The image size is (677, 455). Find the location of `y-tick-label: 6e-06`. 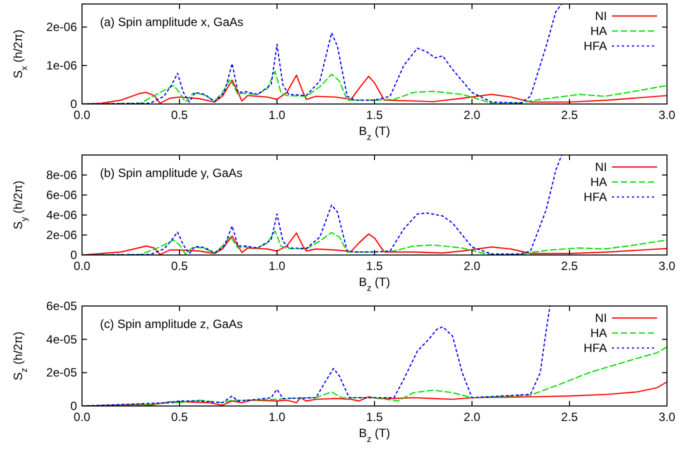

y-tick-label: 6e-06 is located at coordinates (62, 195).